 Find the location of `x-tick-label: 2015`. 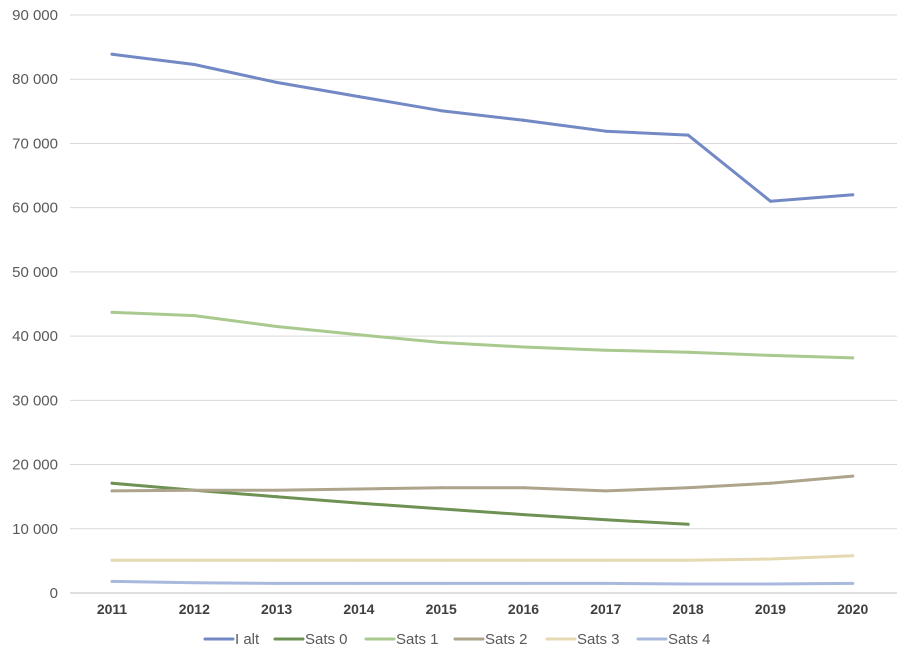

x-tick-label: 2015 is located at coordinates (441, 609).